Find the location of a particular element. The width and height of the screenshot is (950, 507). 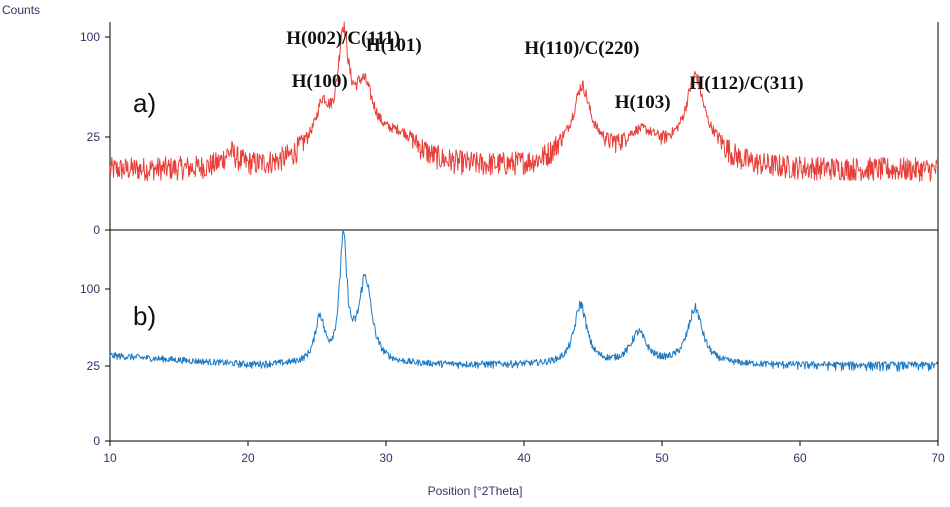

y-axis-label: Counts is located at coordinates (21, 10).